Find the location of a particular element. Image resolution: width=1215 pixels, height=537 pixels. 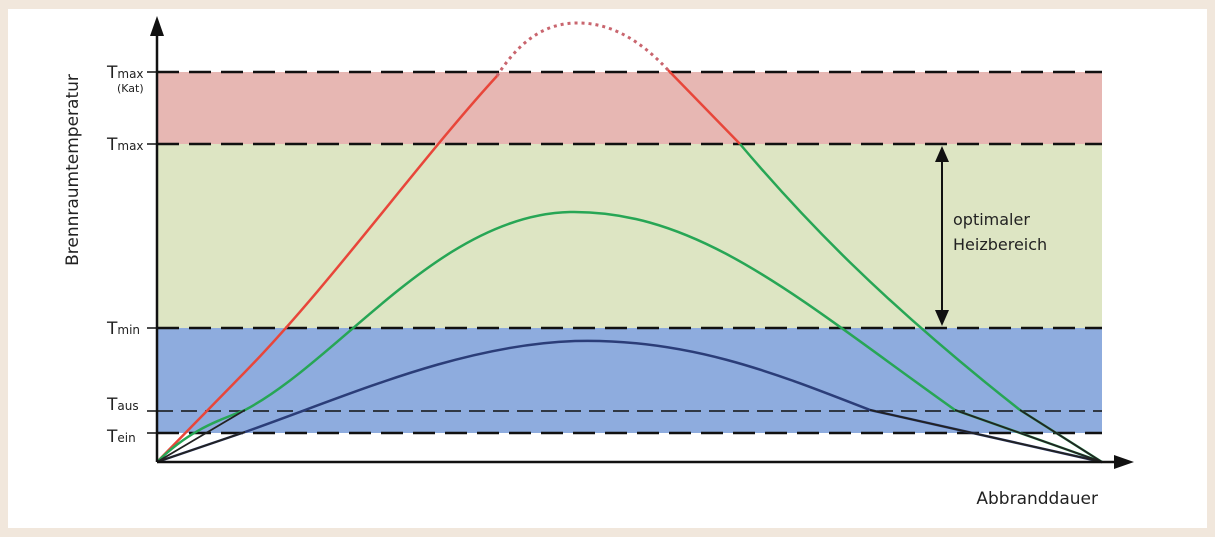

label-tmin: Tmin is located at coordinates (123, 329).